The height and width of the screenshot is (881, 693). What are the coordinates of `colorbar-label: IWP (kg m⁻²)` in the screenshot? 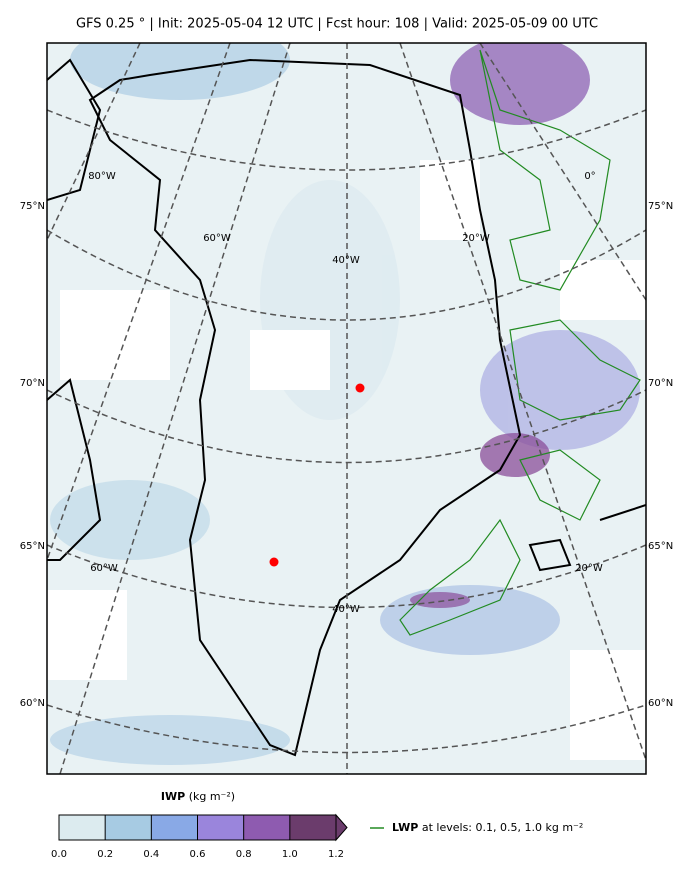 It's located at (198, 796).